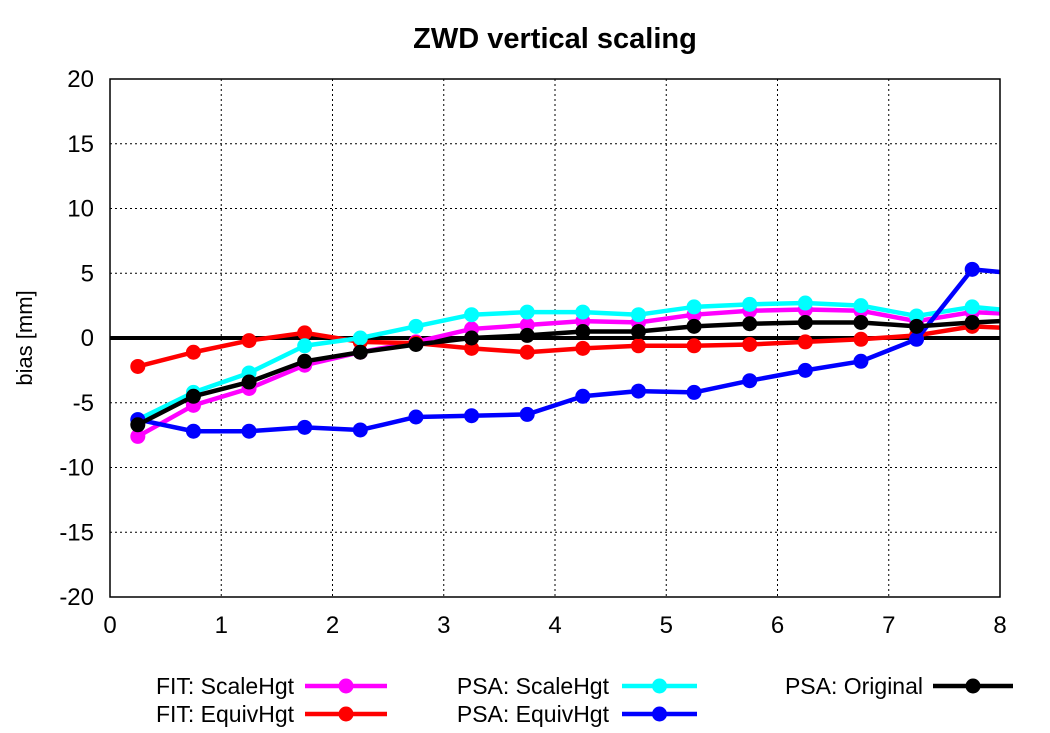 This screenshot has height=733, width=1050. What do you see at coordinates (109, 625) in the screenshot?
I see `x-tick-label: 0` at bounding box center [109, 625].